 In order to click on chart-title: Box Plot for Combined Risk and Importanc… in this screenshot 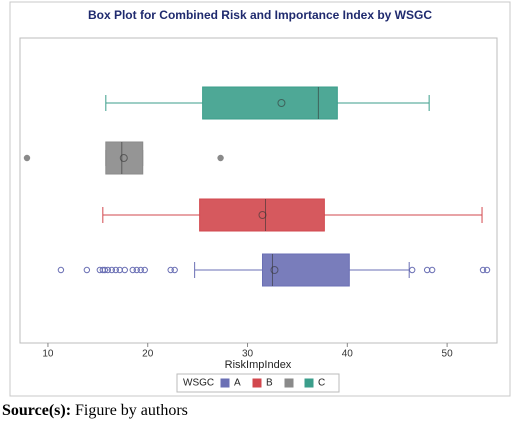, I will do `click(260, 15)`.